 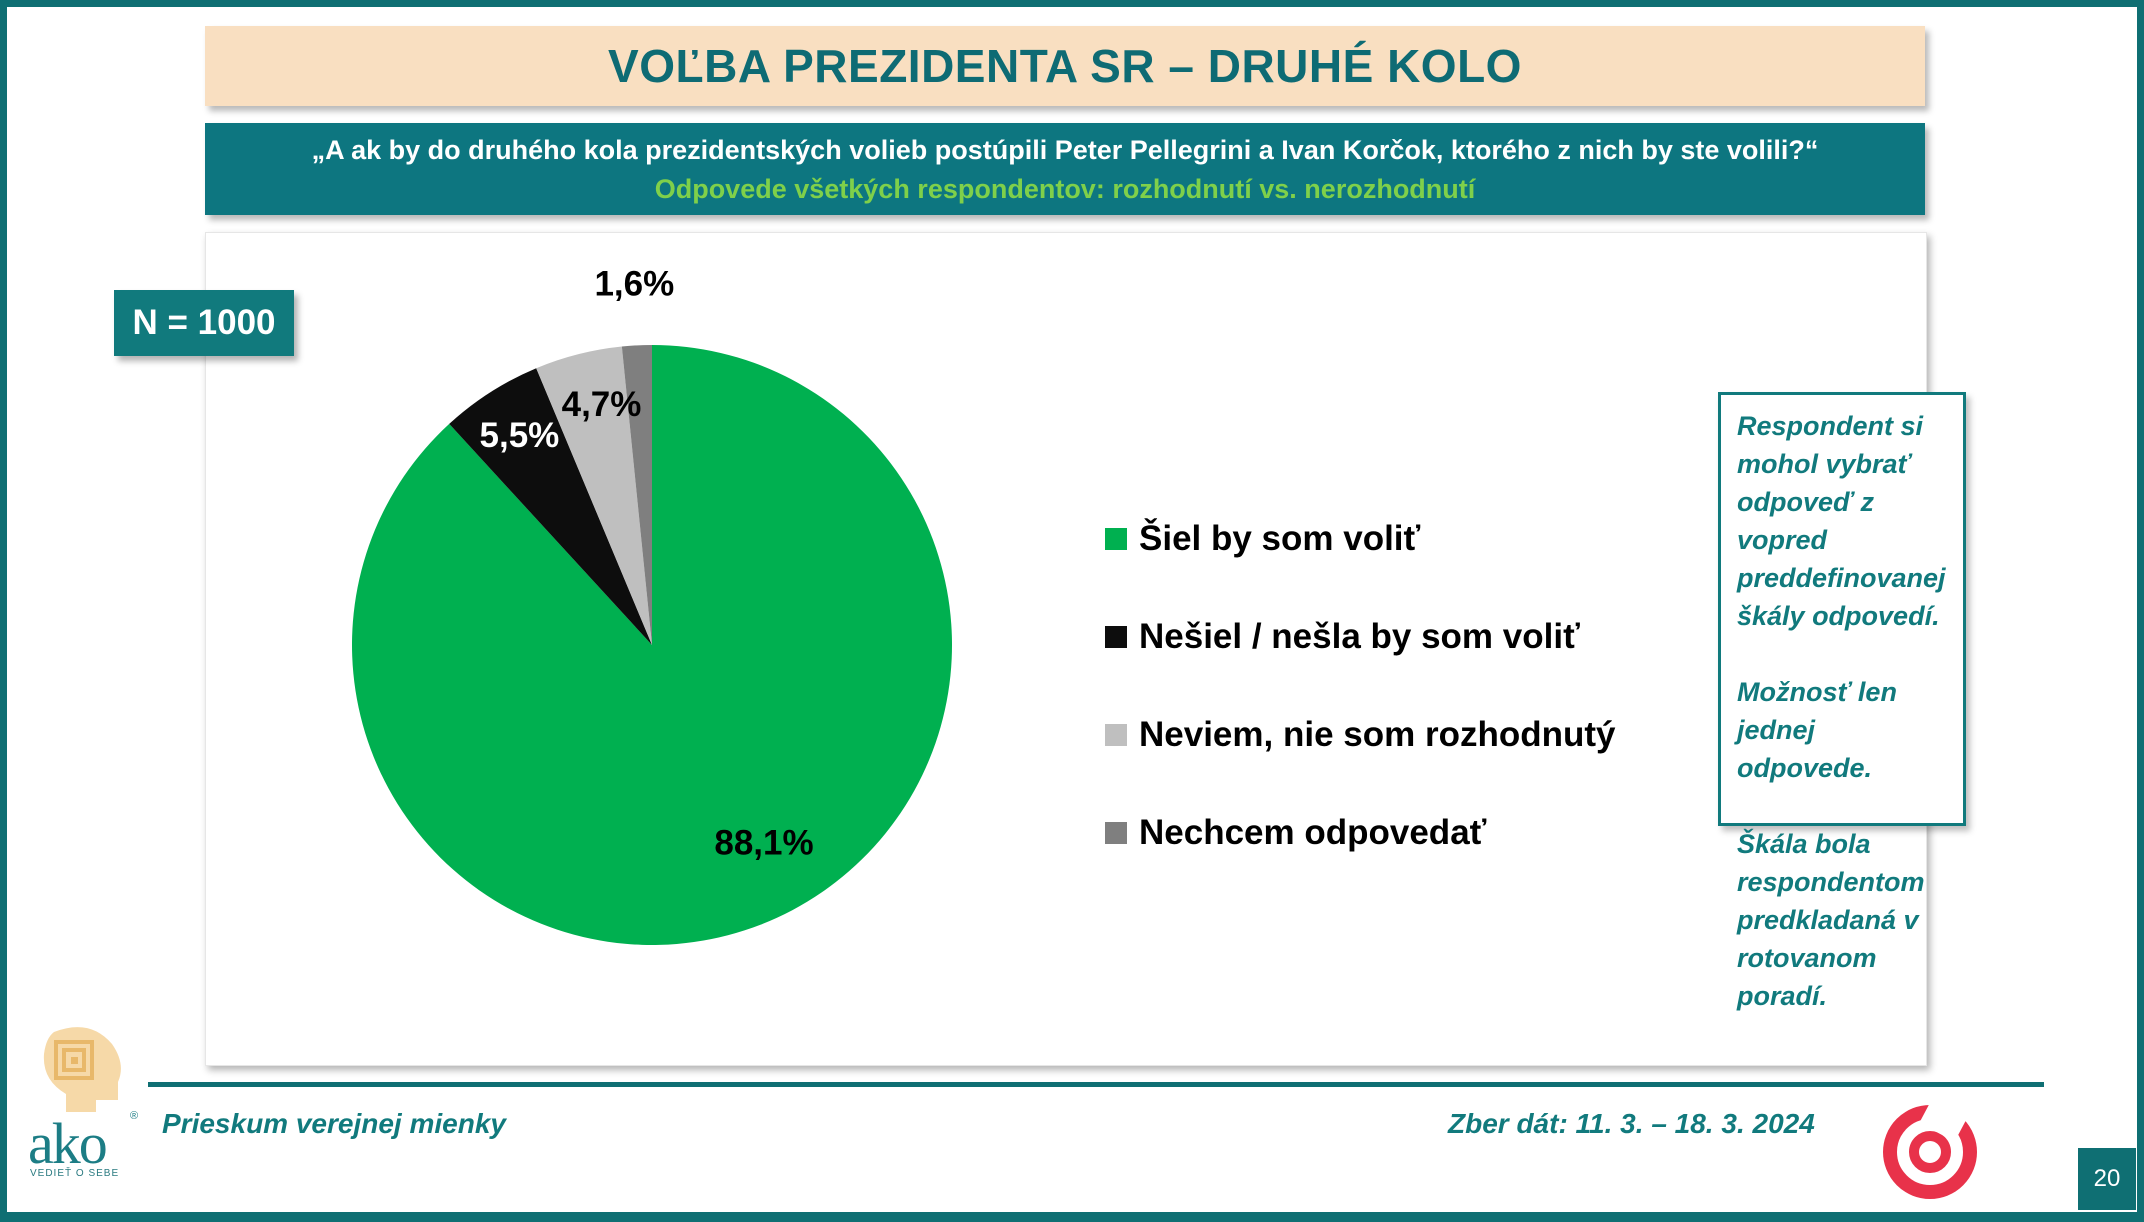 What do you see at coordinates (520, 435) in the screenshot?
I see `slice-would-not-vote-label: 5,5%` at bounding box center [520, 435].